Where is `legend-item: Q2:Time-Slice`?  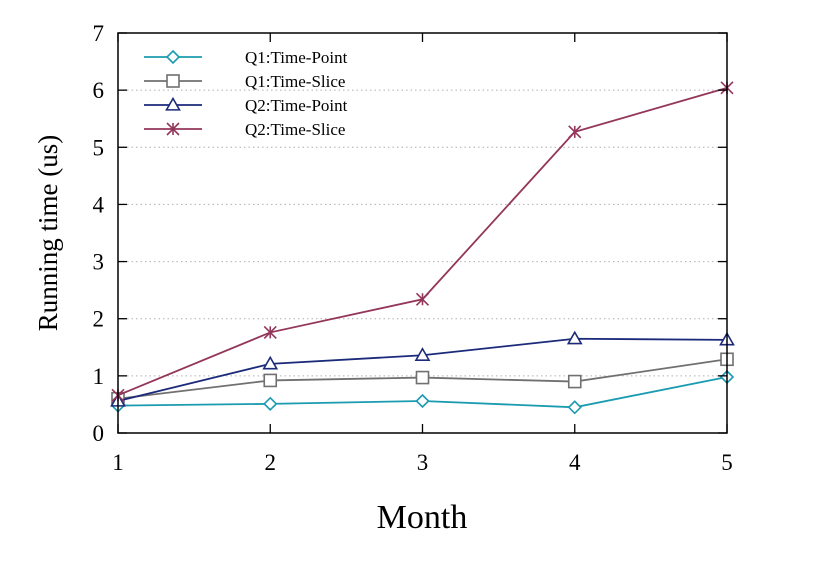 legend-item: Q2:Time-Slice is located at coordinates (244, 129).